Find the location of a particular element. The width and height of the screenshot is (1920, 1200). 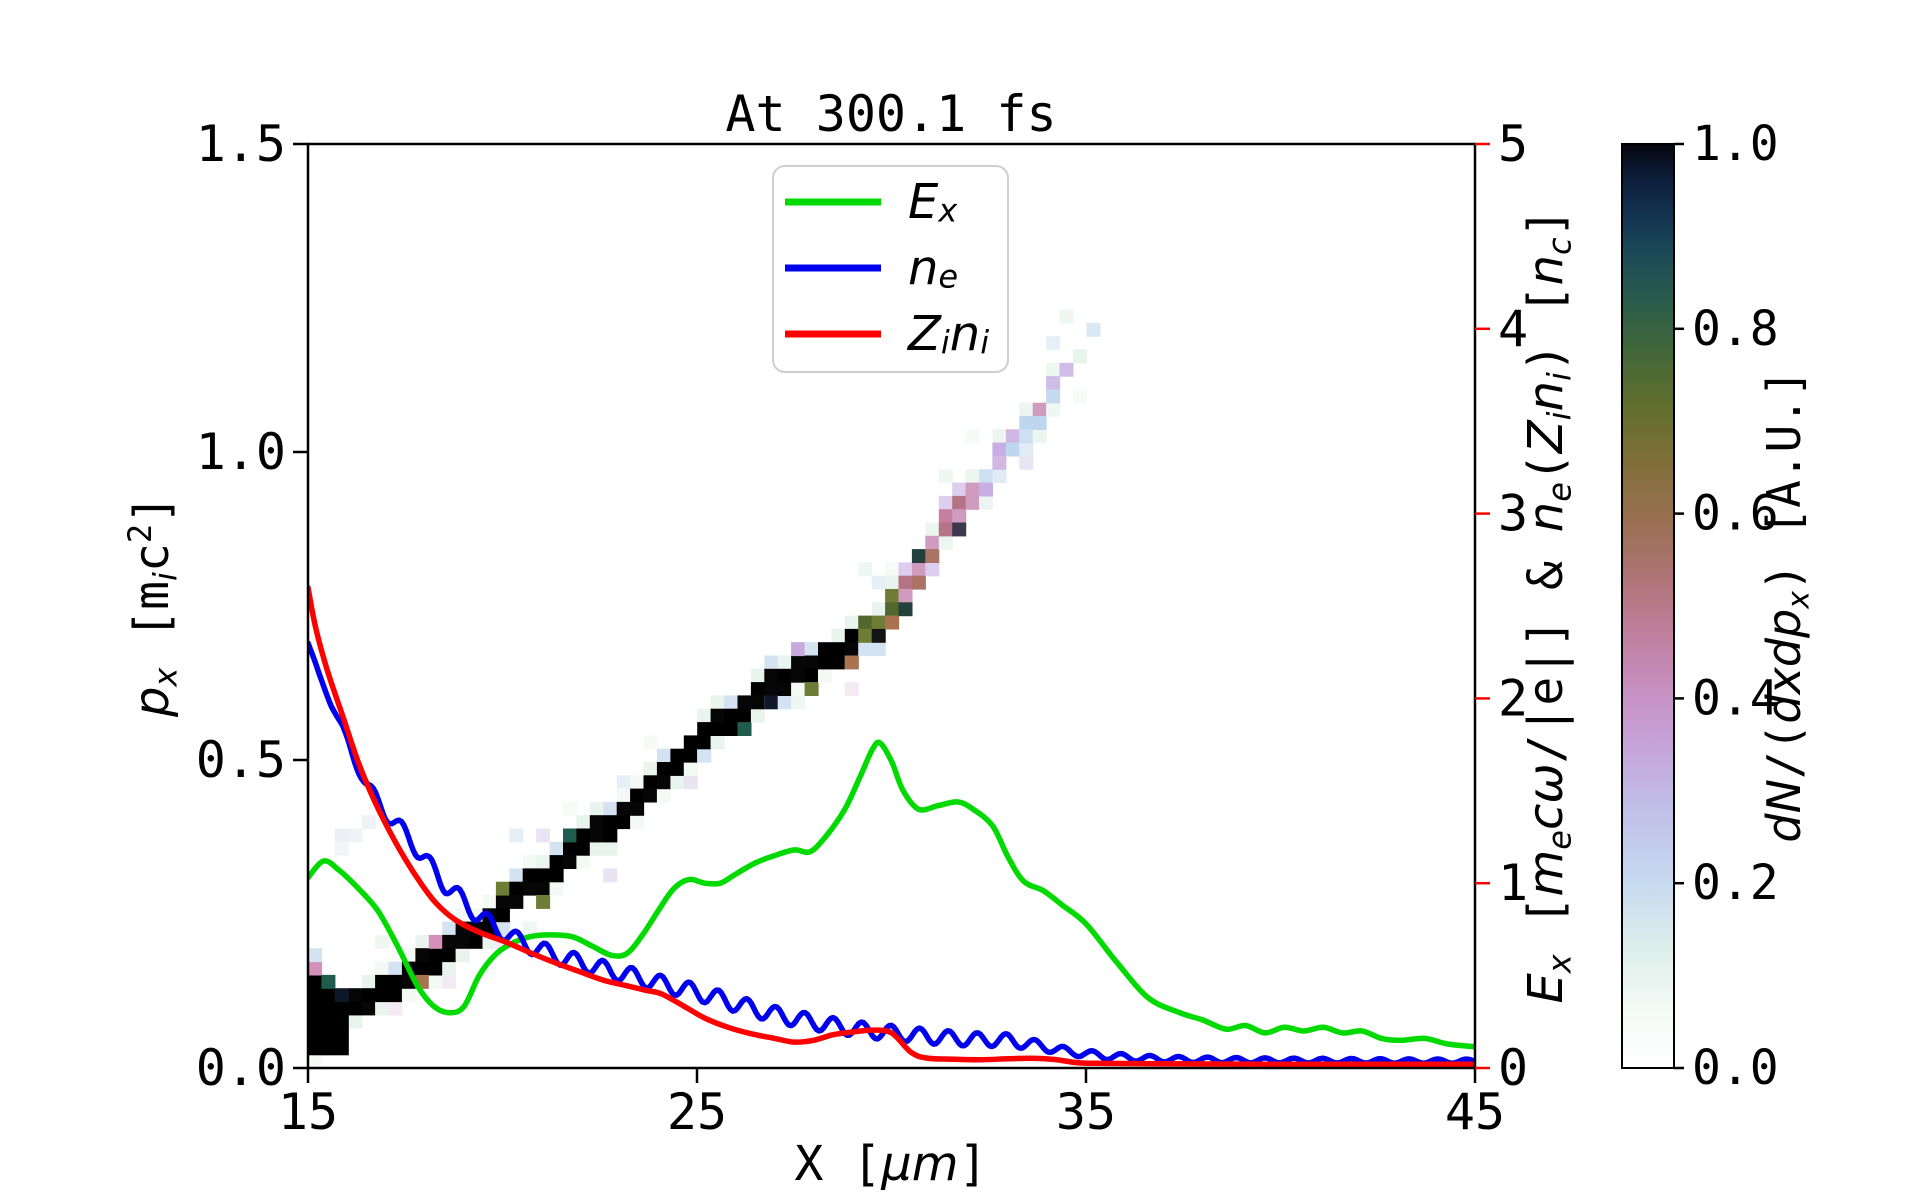

label-segment: cω is located at coordinates (1546, 796).